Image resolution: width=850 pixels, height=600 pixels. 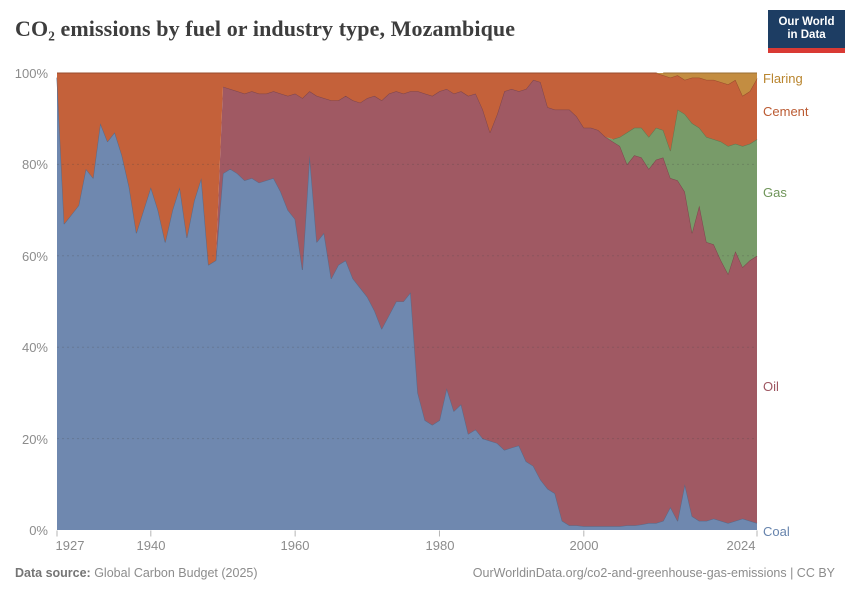 What do you see at coordinates (786, 111) in the screenshot?
I see `series-label-cement: Cement` at bounding box center [786, 111].